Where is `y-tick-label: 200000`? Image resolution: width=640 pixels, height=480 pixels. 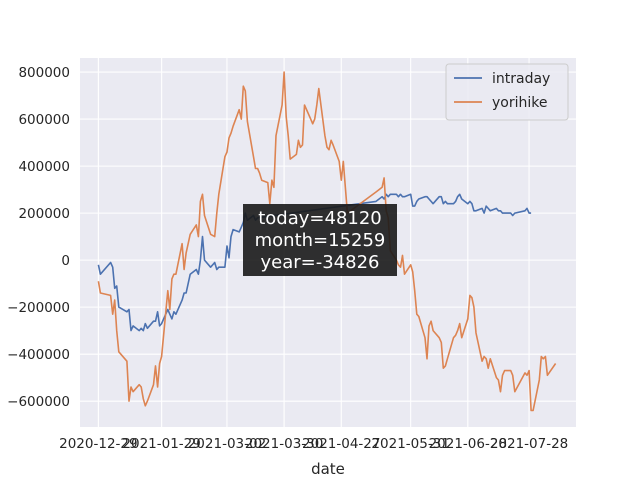
y-tick-label: 200000 is located at coordinates (44, 214).